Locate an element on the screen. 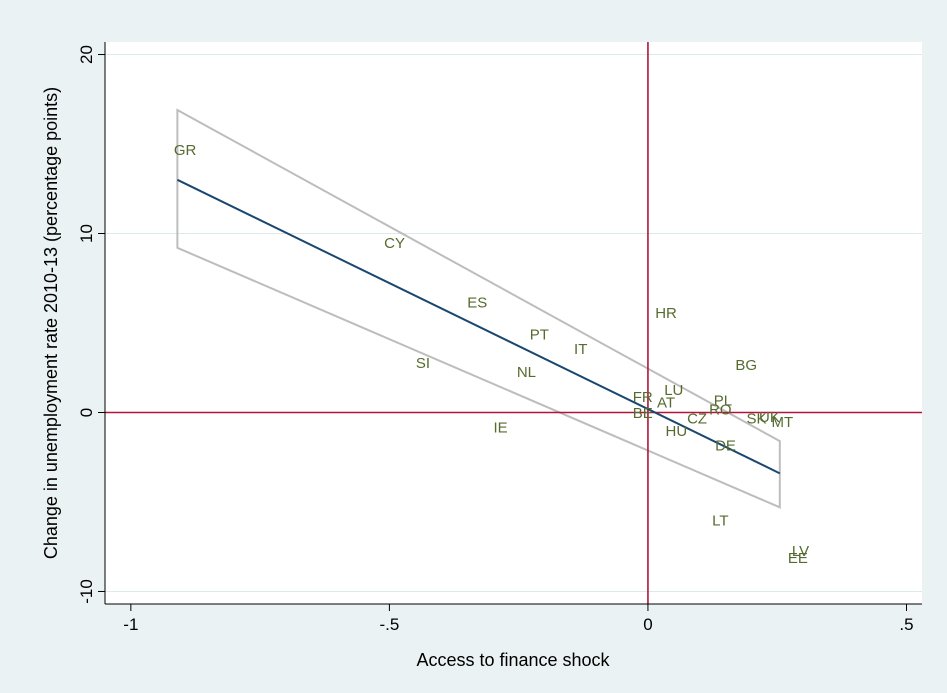  point-label-de: DE is located at coordinates (725, 445).